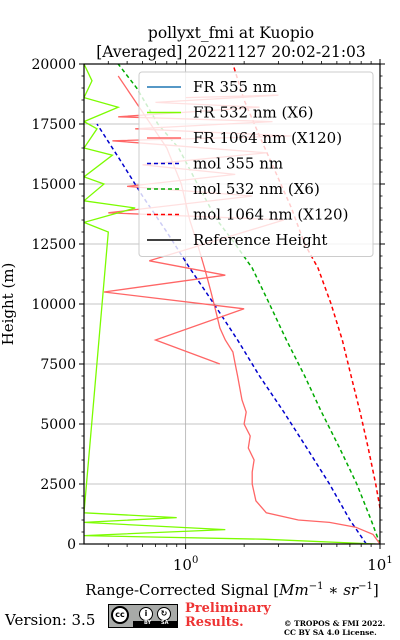 The width and height of the screenshot is (400, 640). Describe the element at coordinates (238, 164) in the screenshot. I see `legend-label: mol 355 nm` at that location.